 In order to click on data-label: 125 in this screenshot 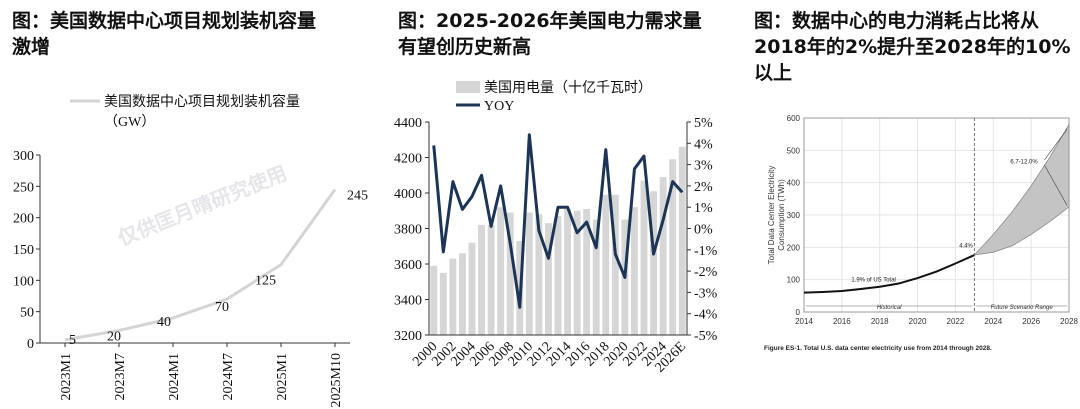, I will do `click(265, 281)`.